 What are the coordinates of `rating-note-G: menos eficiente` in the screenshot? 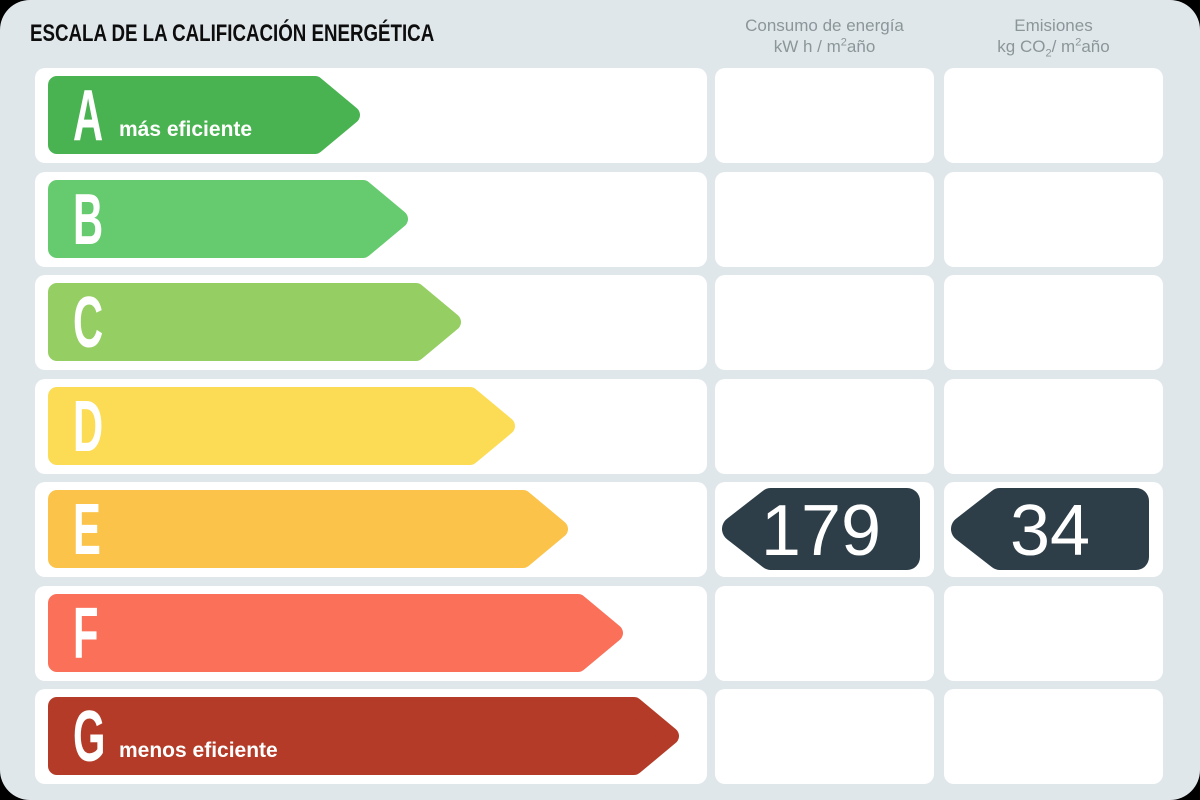 It's located at (198, 750).